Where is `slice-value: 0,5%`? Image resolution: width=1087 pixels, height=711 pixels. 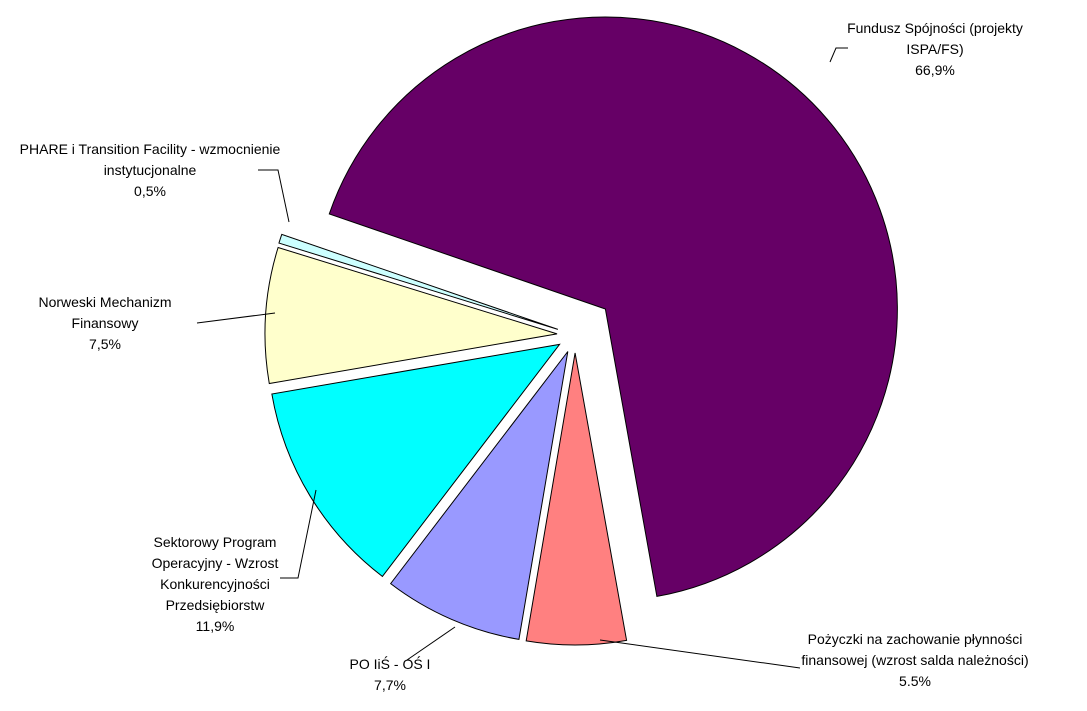
slice-value: 0,5% is located at coordinates (150, 191).